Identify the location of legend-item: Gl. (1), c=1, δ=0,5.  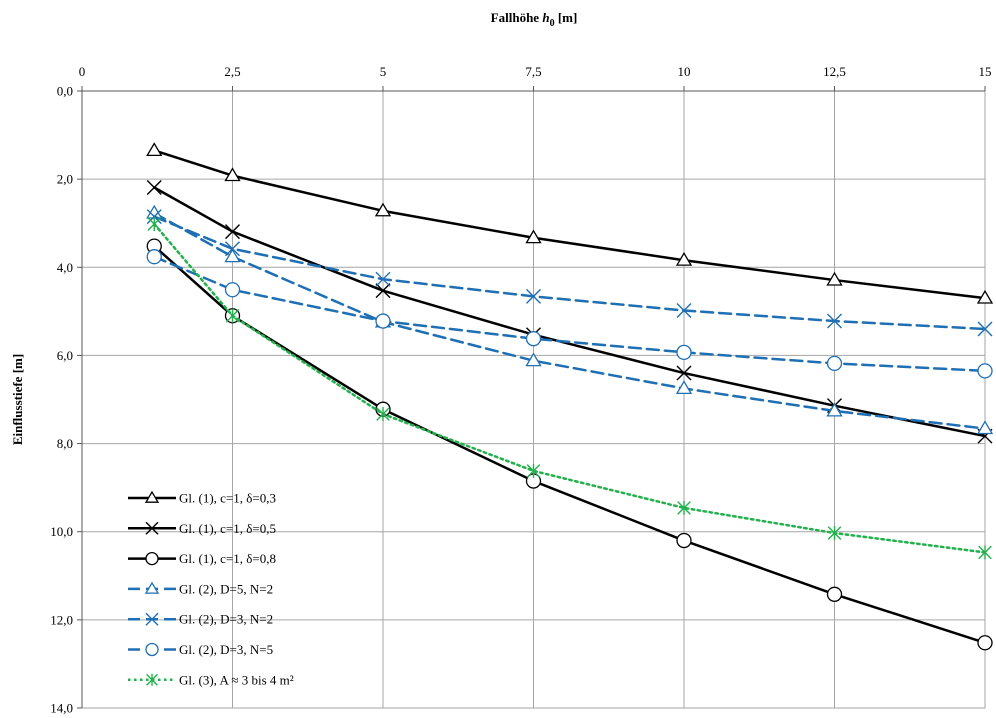
(202, 528).